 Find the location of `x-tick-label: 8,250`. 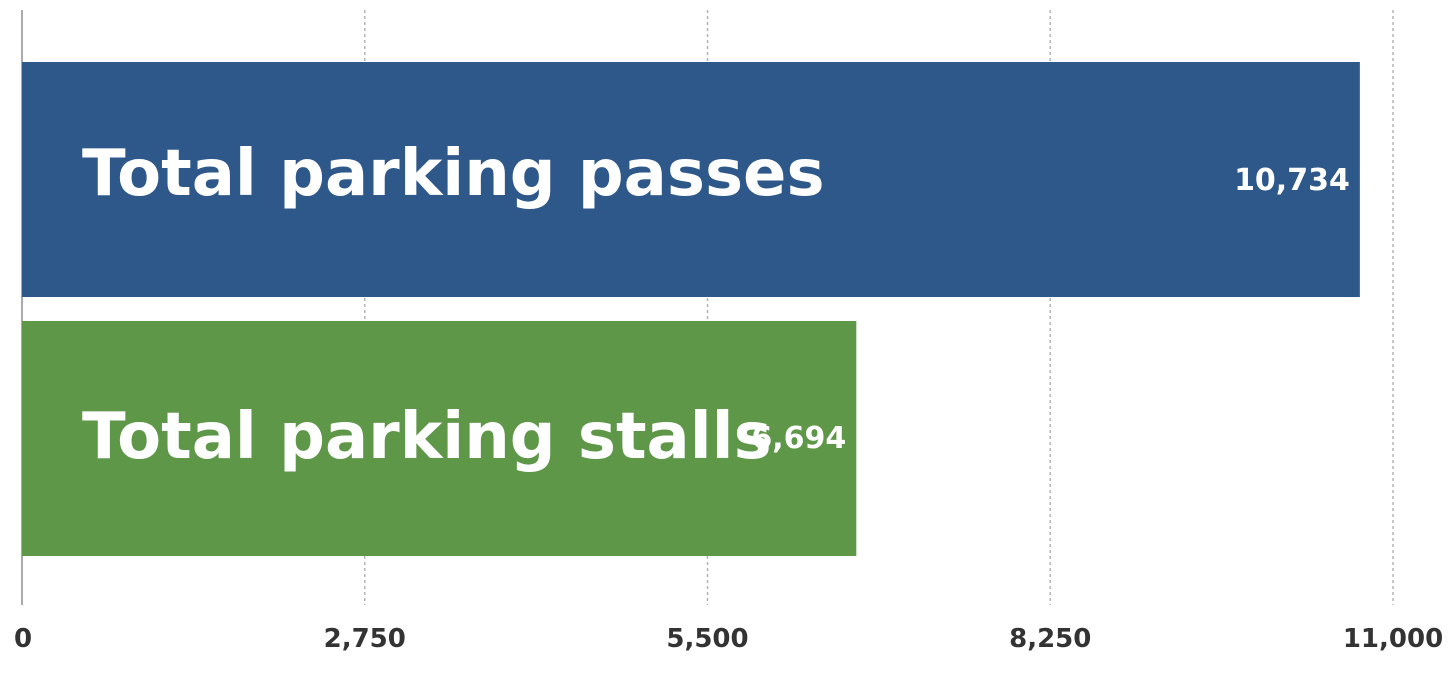

x-tick-label: 8,250 is located at coordinates (1050, 639).